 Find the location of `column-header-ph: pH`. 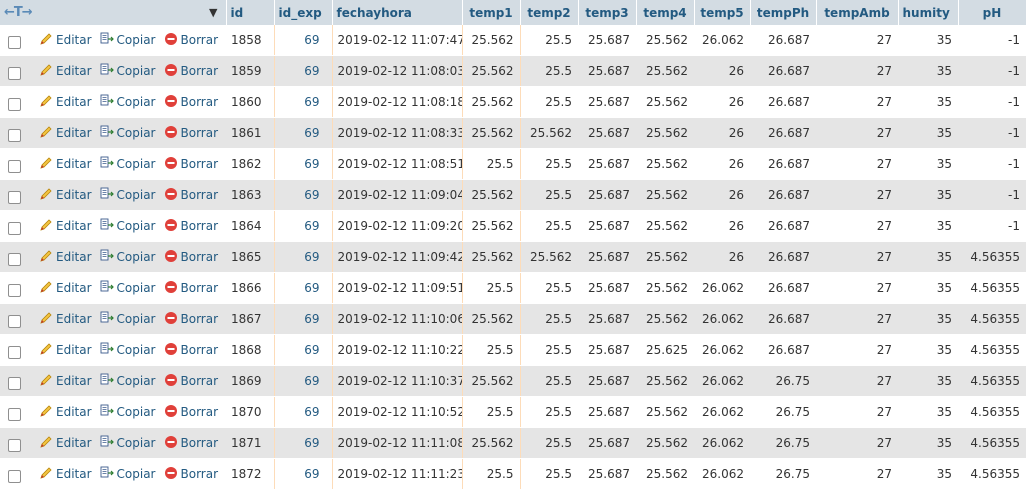

column-header-ph: pH is located at coordinates (992, 12).